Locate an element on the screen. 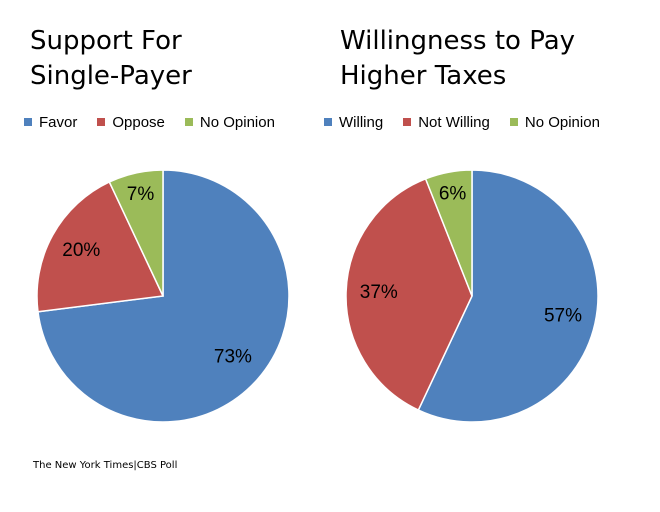  legend-item-not-willing: Not Willing is located at coordinates (446, 122).